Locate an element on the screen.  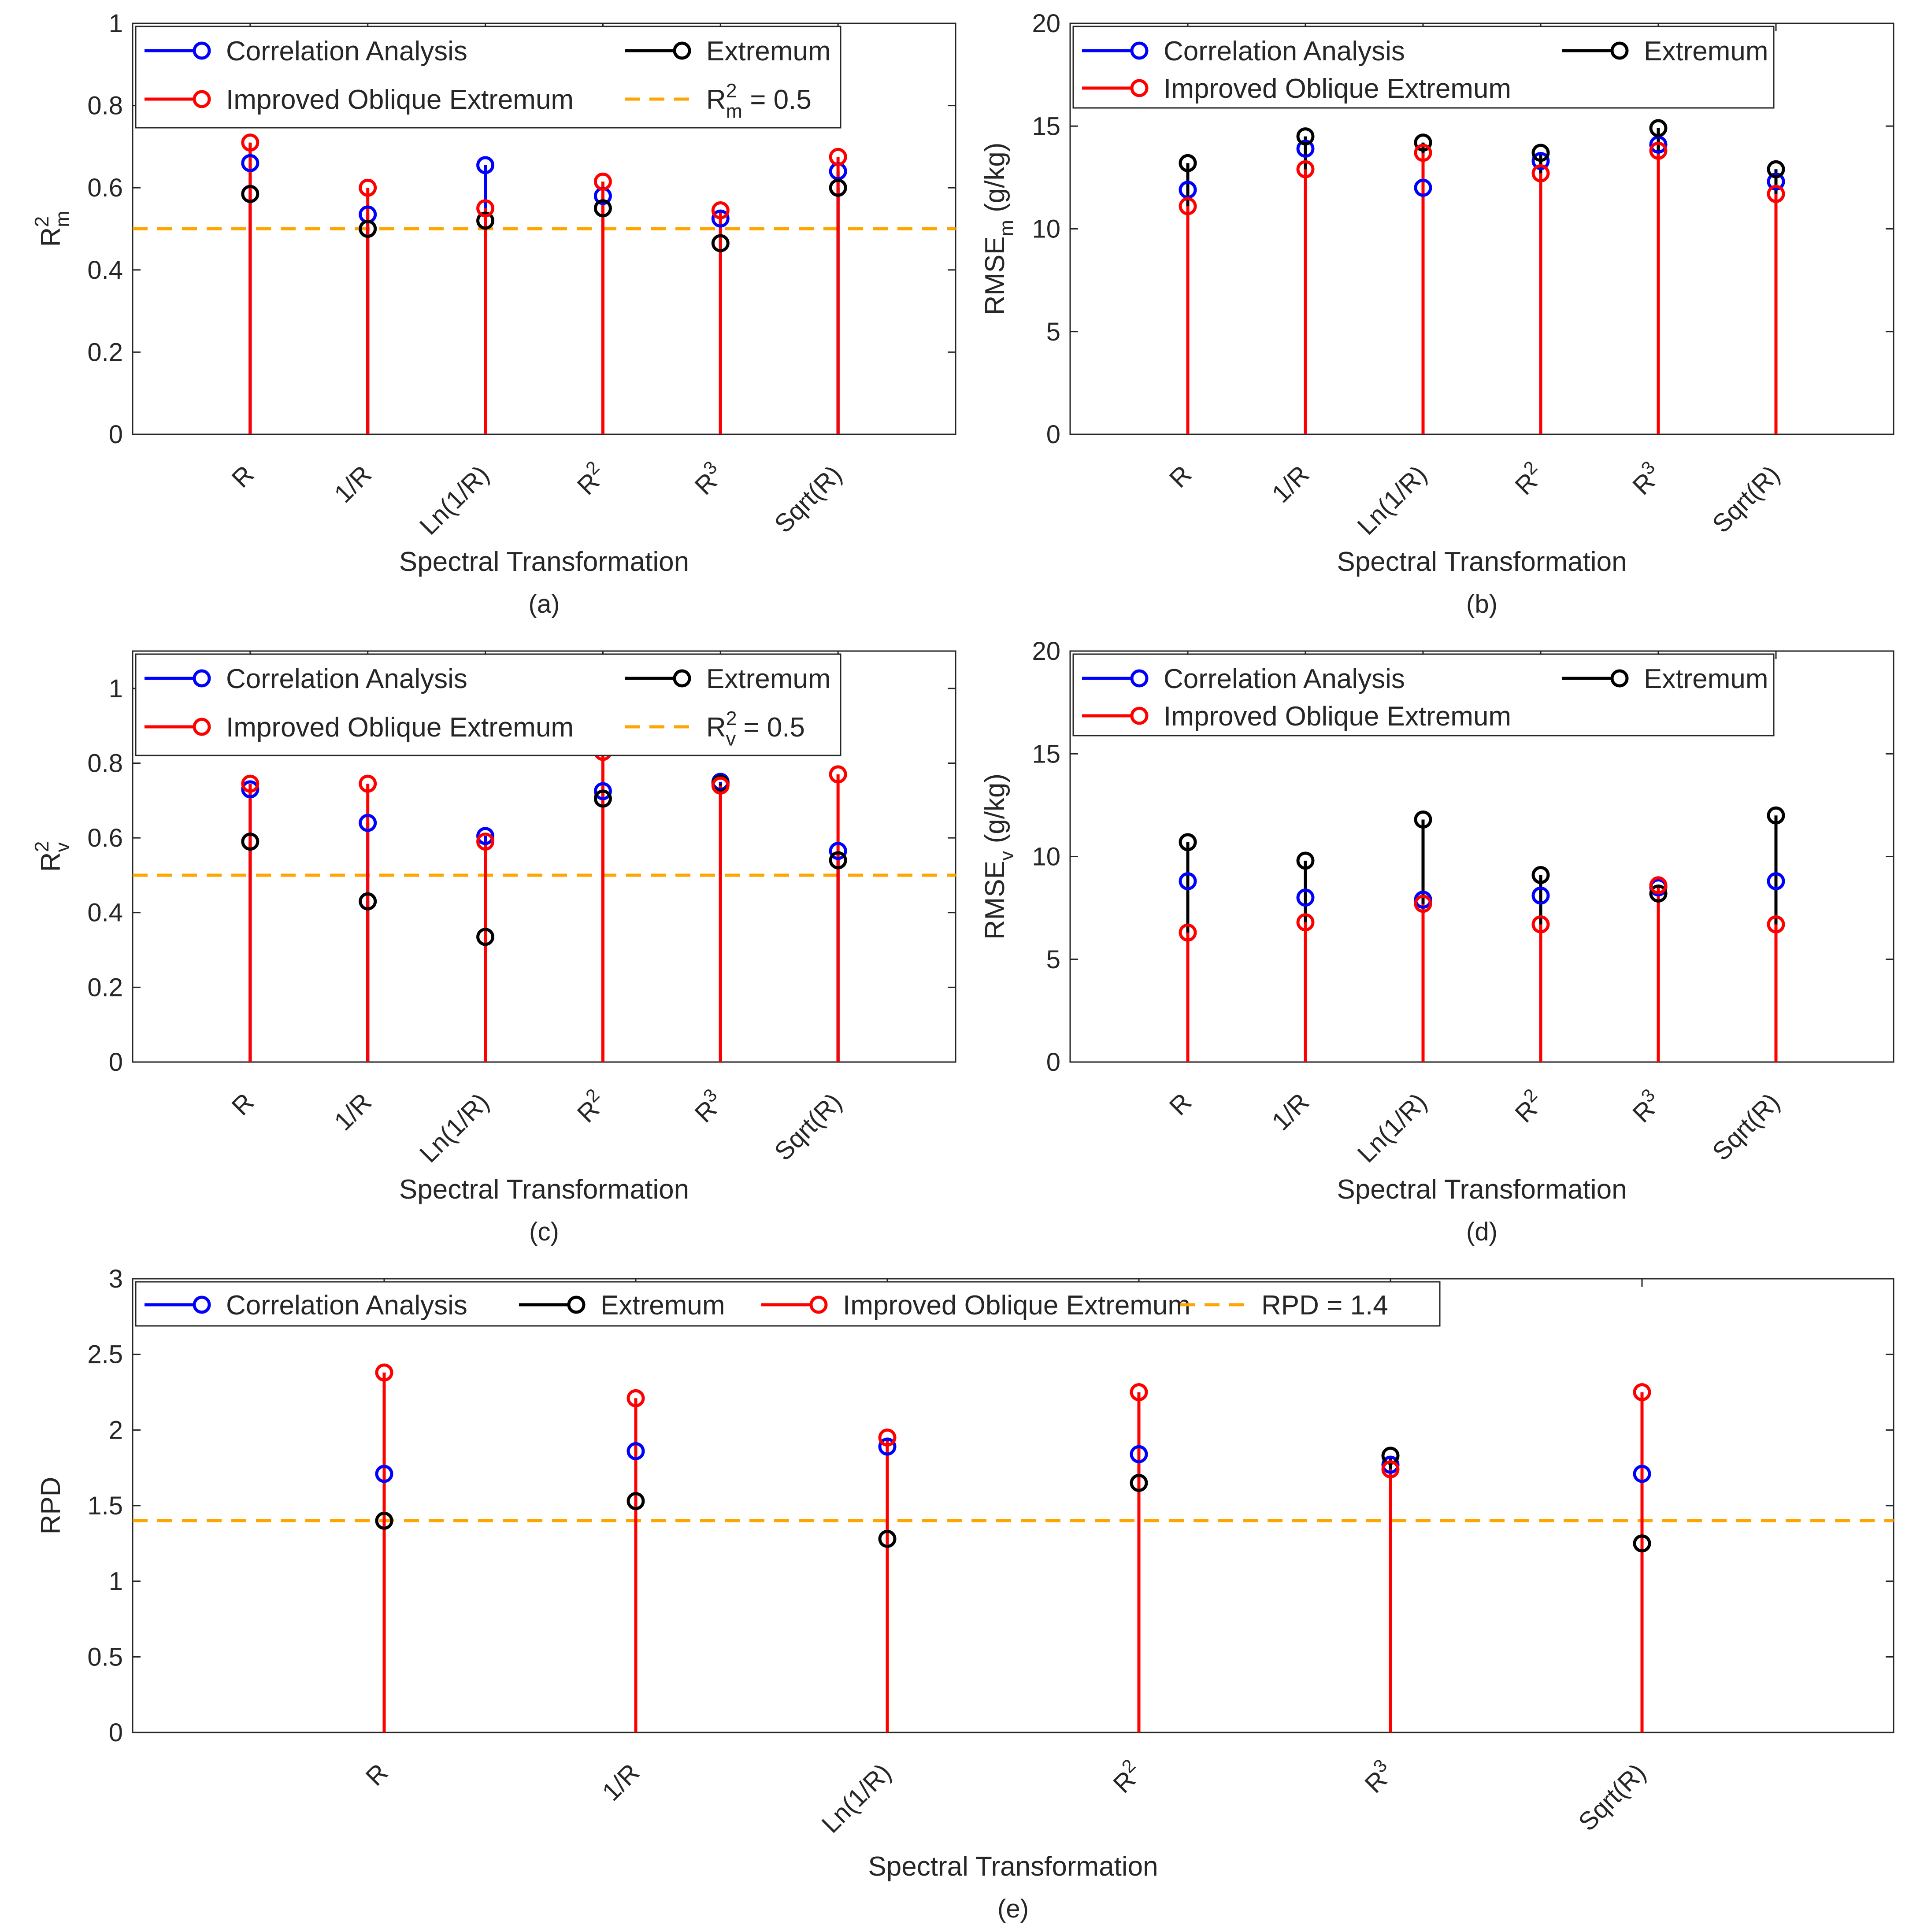
y-tick-label: 0.4 is located at coordinates (105, 913).